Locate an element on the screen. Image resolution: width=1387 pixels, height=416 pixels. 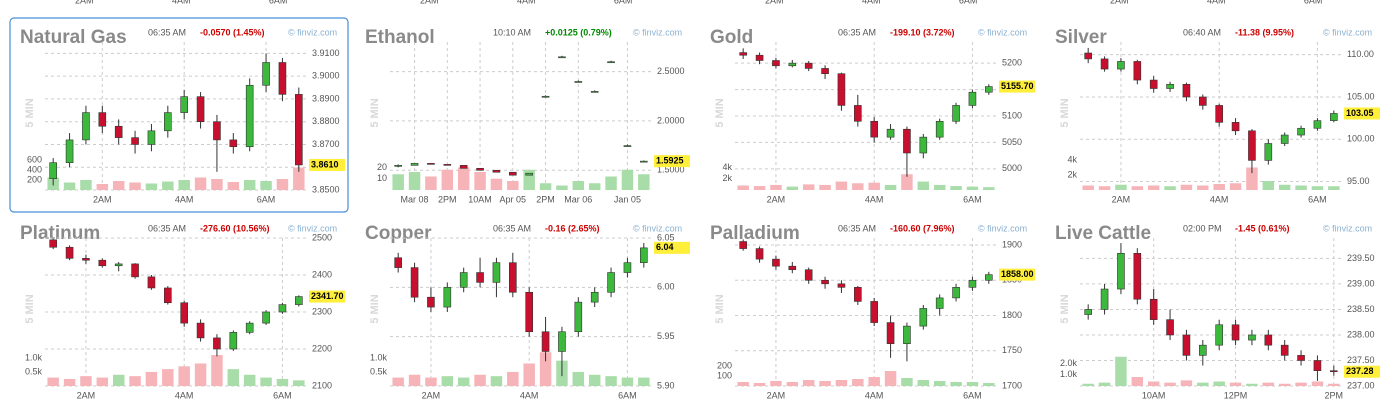
x-tick-label: 10AM is located at coordinates (1154, 395).